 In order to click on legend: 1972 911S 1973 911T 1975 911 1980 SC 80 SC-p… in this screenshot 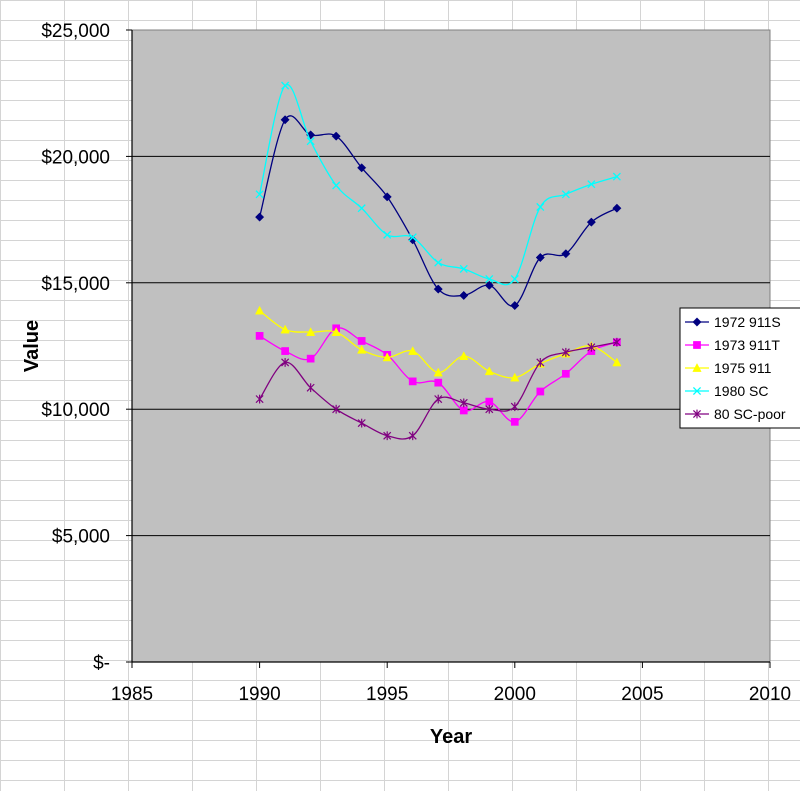, I will do `click(739, 368)`.